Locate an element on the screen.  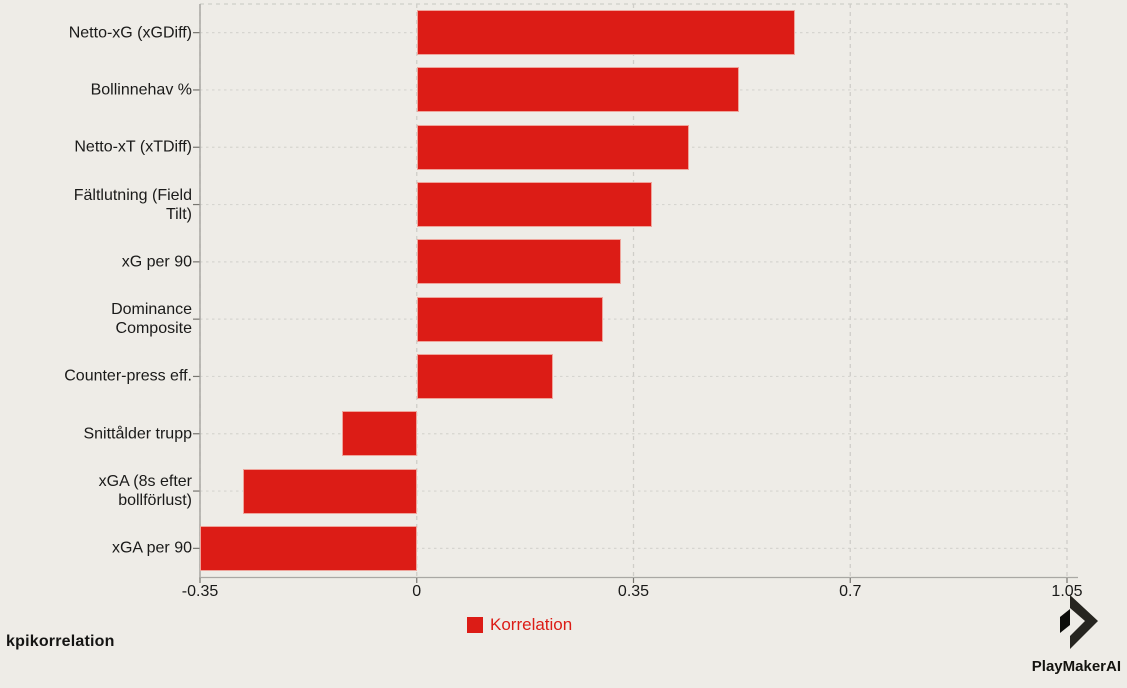
x-axis-tick-label: 1.05 is located at coordinates (1067, 591).